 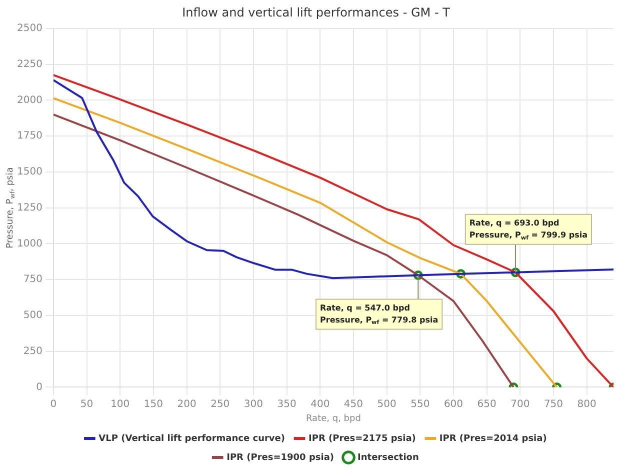 I want to click on y-tick-label: 2500, so click(x=29, y=28).